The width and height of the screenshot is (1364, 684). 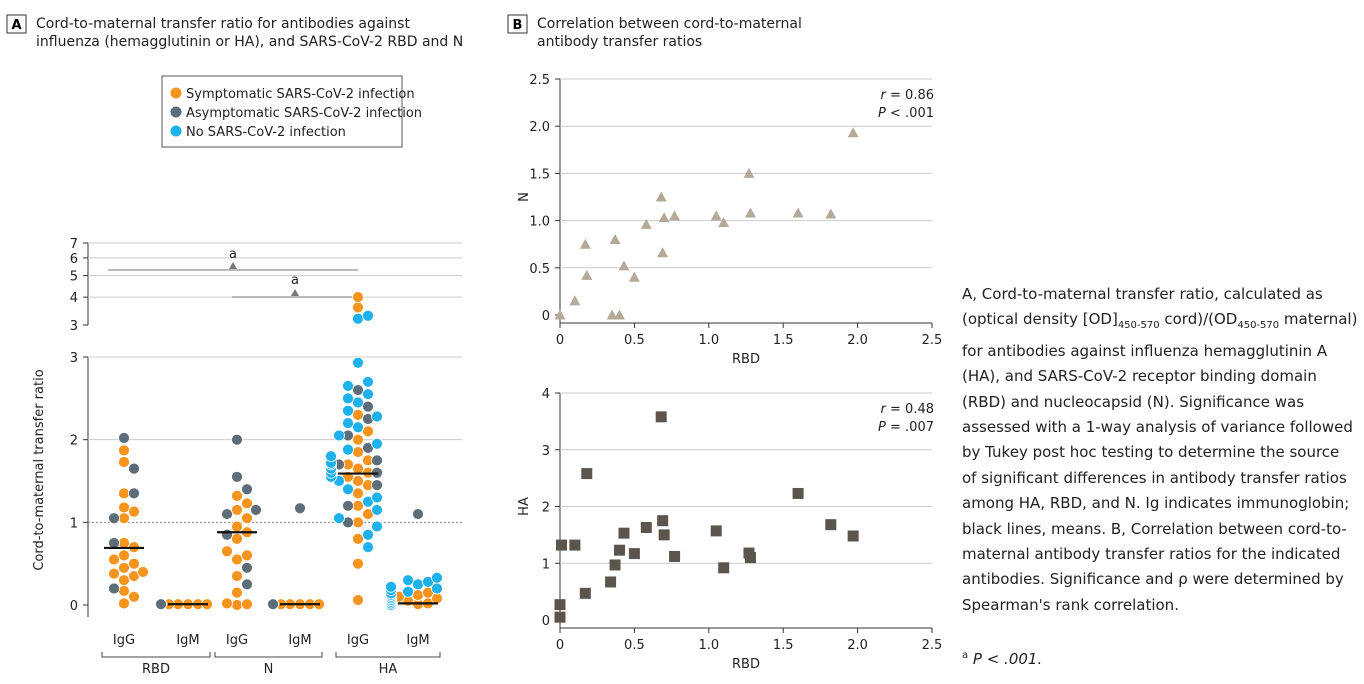 I want to click on legend-box, so click(x=282, y=111).